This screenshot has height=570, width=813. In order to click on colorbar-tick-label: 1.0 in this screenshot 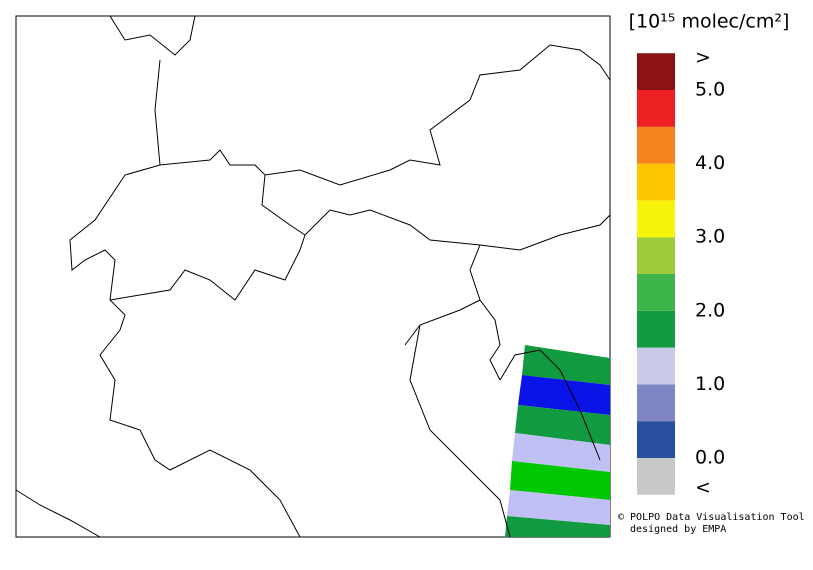, I will do `click(710, 384)`.